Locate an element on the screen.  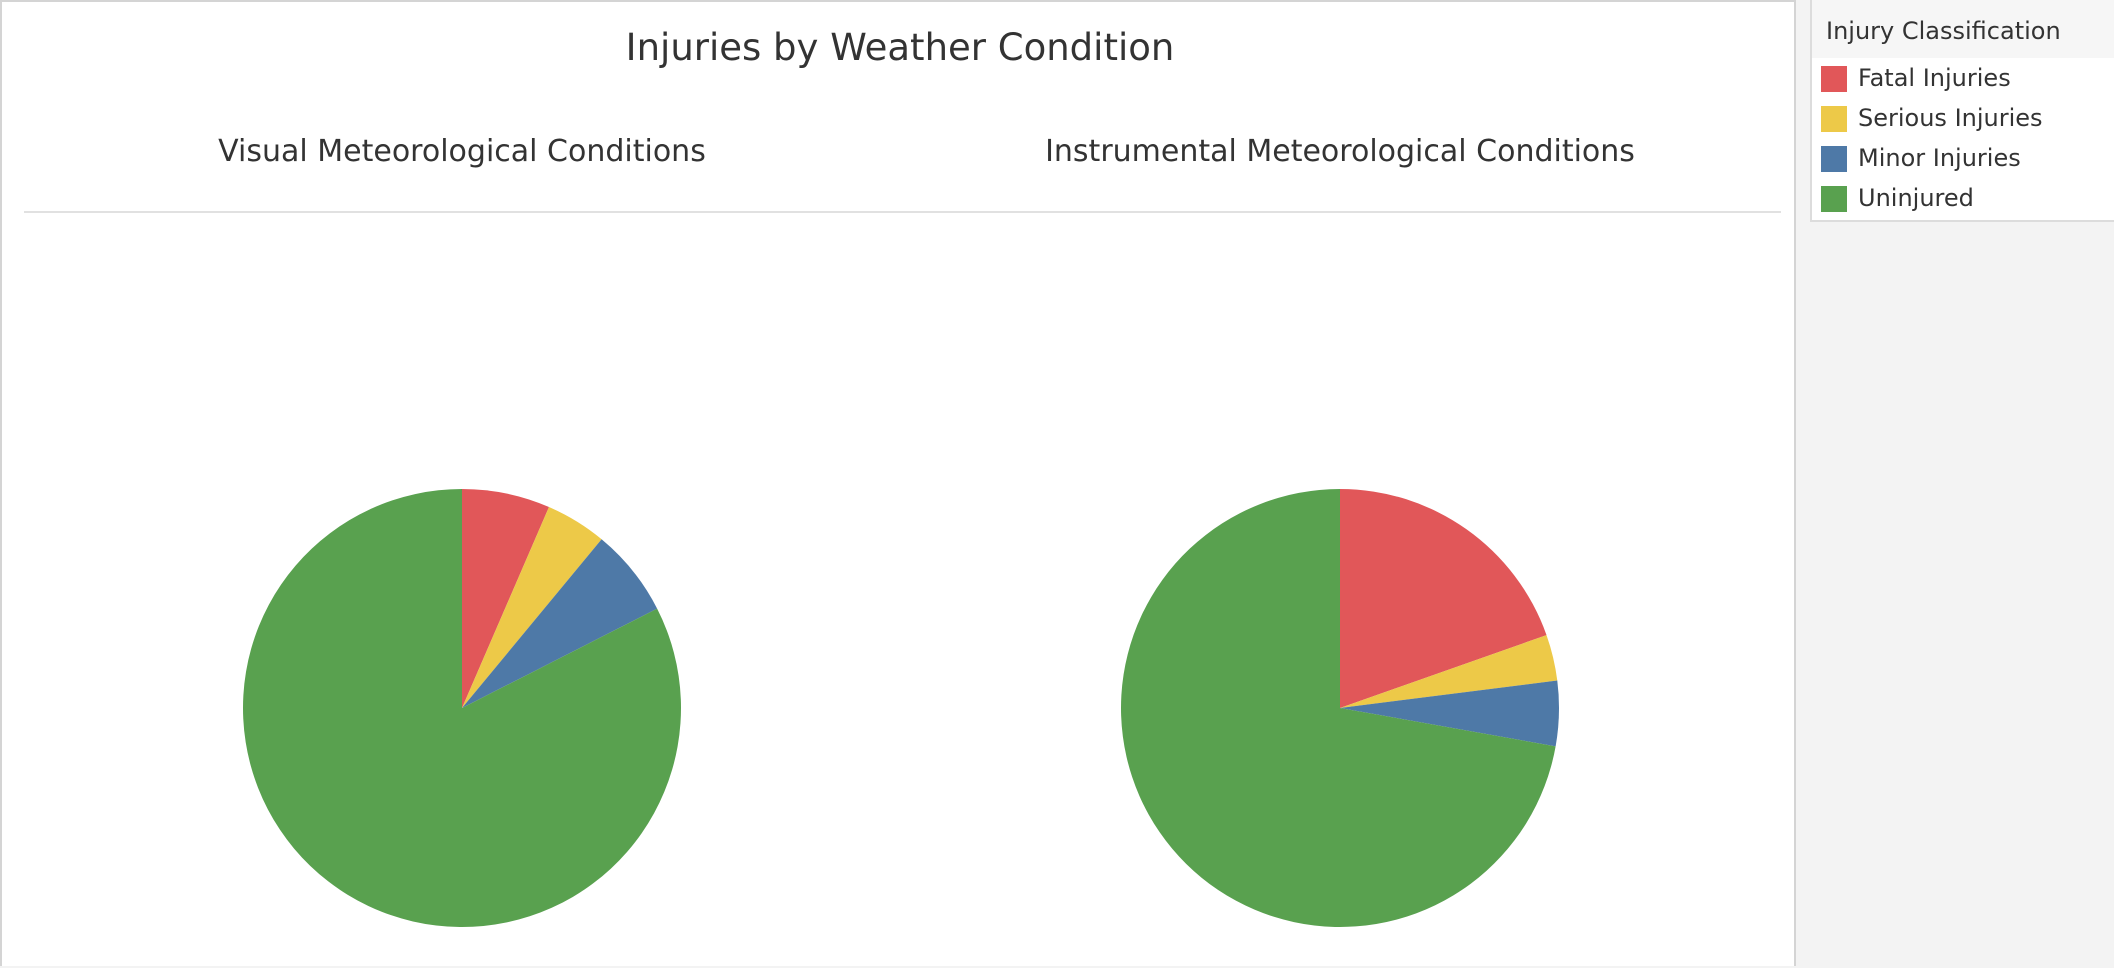
pie-visual-slice-minor is located at coordinates (560, 623).